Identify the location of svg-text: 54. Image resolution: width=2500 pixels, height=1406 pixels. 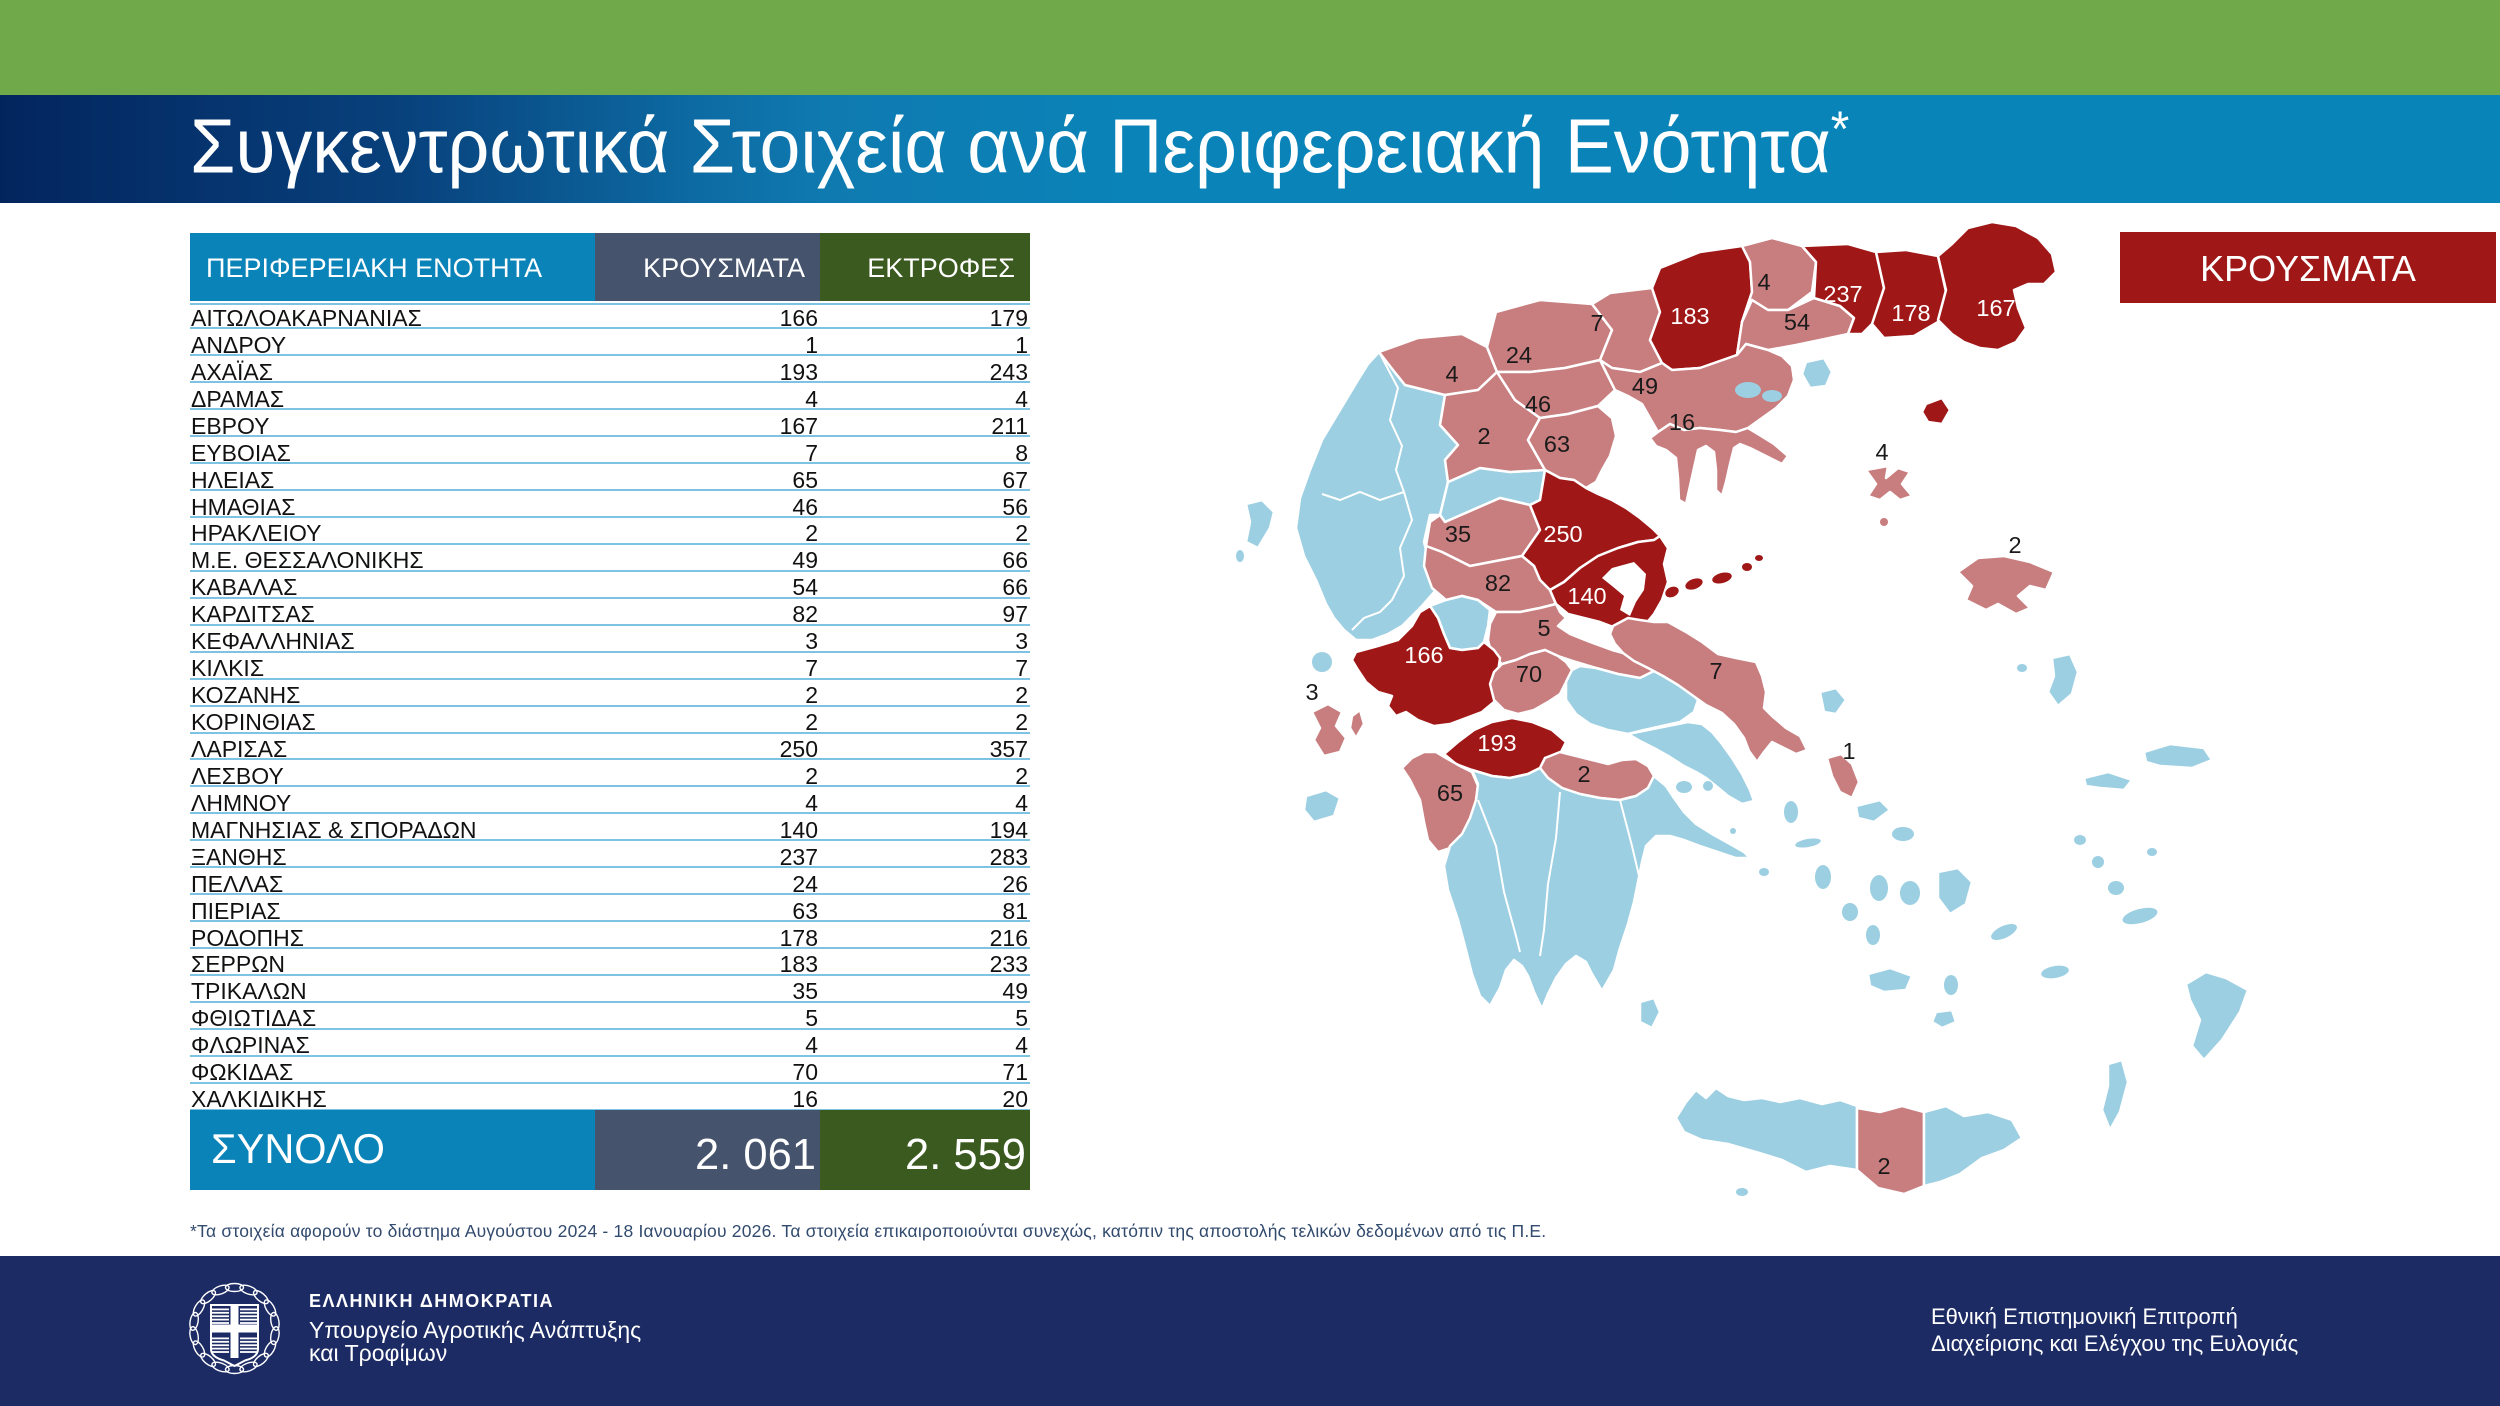
(1797, 322).